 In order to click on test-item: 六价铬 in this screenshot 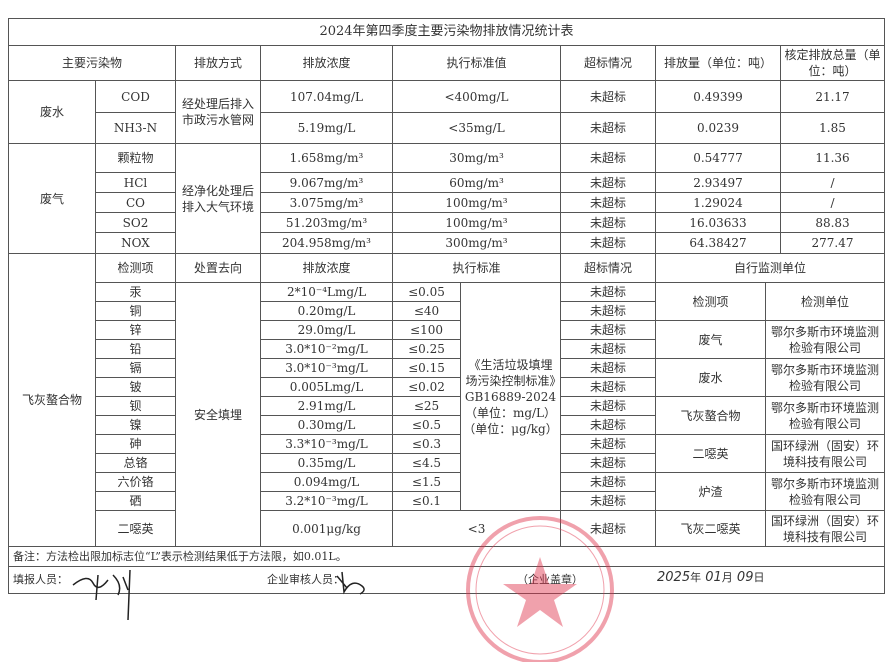, I will do `click(135, 482)`.